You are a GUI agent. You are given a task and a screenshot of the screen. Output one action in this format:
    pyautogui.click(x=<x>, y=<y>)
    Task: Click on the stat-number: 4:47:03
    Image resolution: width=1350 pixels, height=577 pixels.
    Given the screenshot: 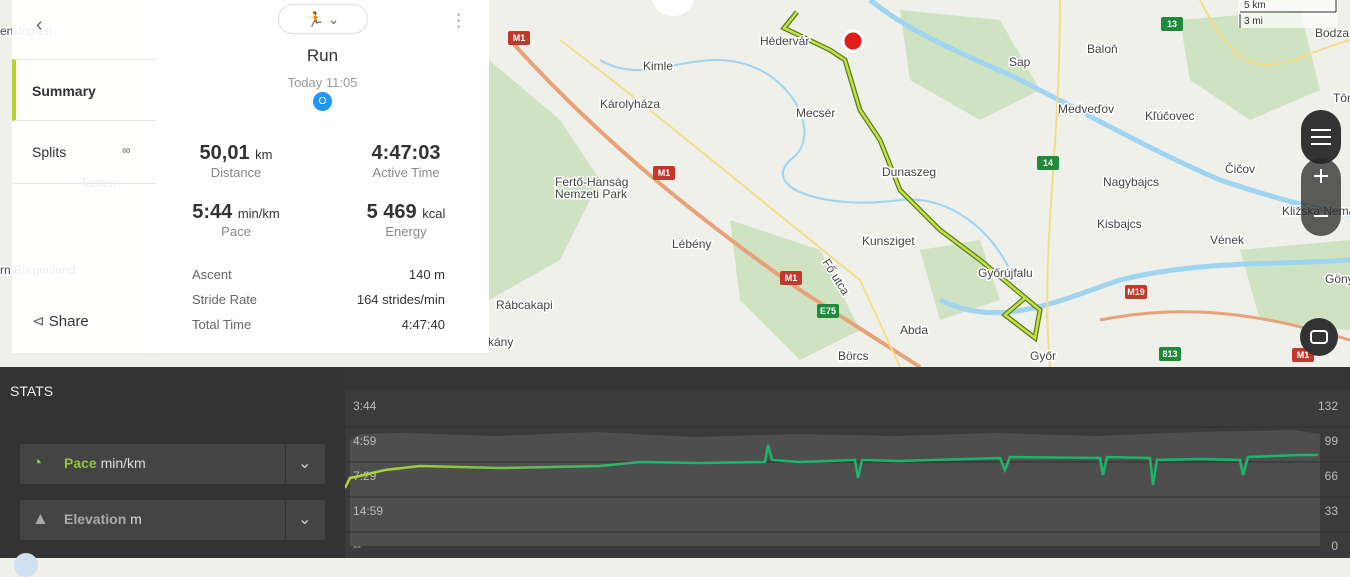 What is the action you would take?
    pyautogui.click(x=406, y=153)
    